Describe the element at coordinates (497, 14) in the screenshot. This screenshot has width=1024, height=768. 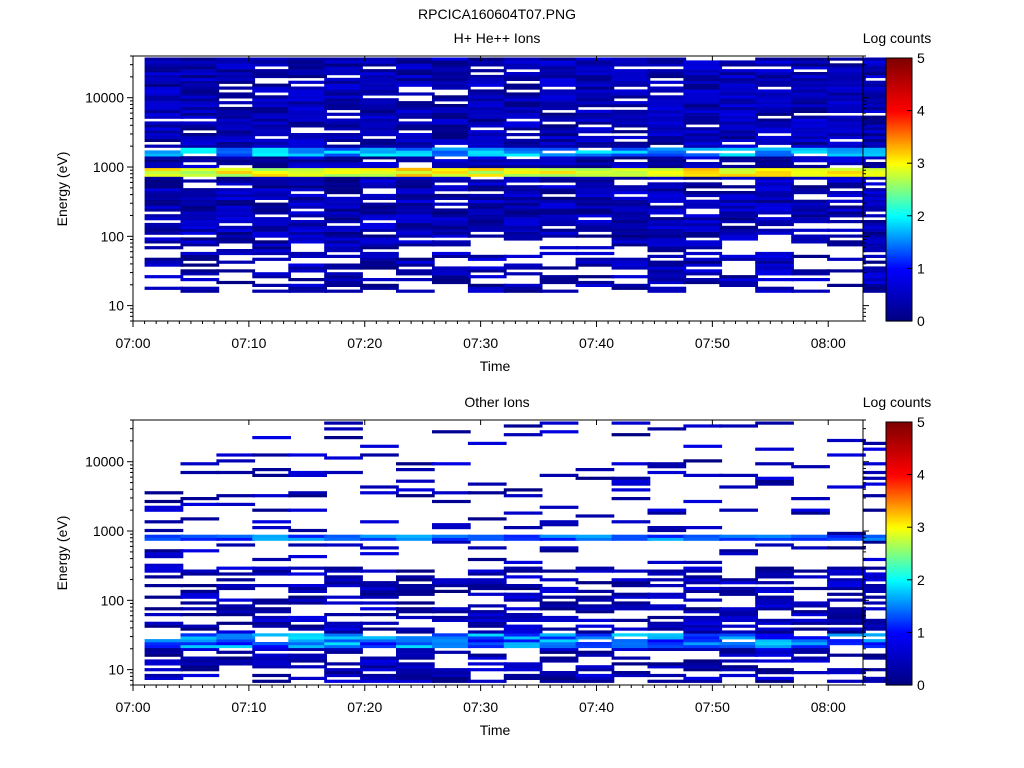
I see `figure-title: RPCICA160604T07.PNG` at that location.